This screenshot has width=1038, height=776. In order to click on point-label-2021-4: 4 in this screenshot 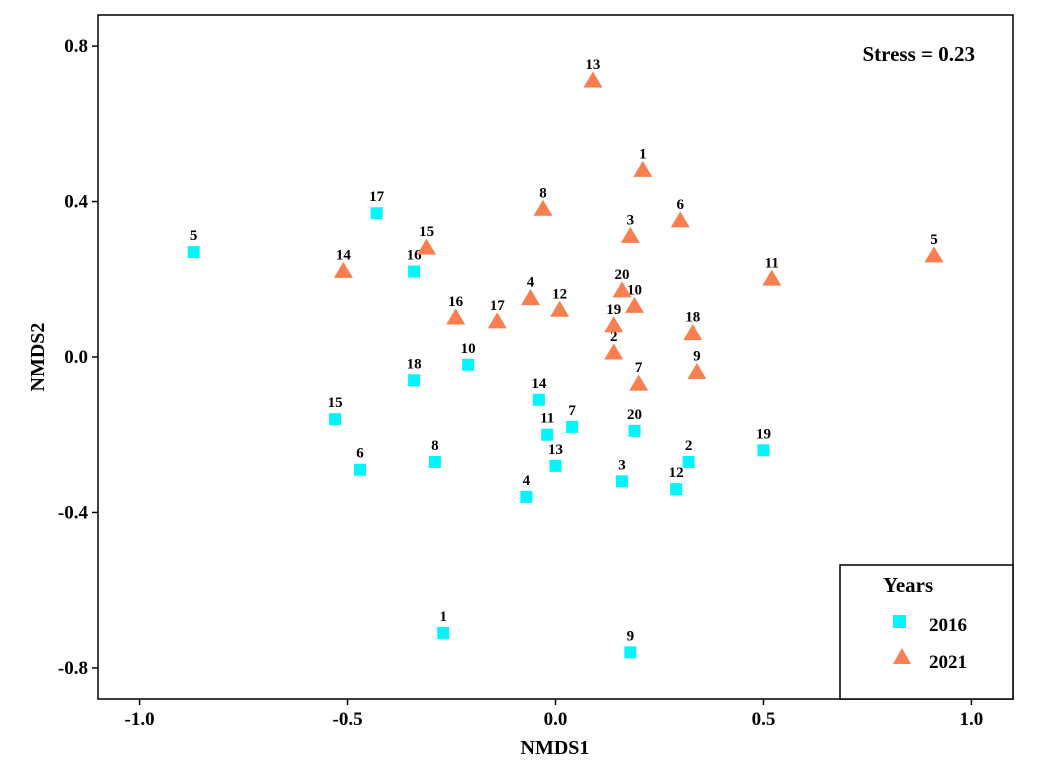, I will do `click(531, 283)`.